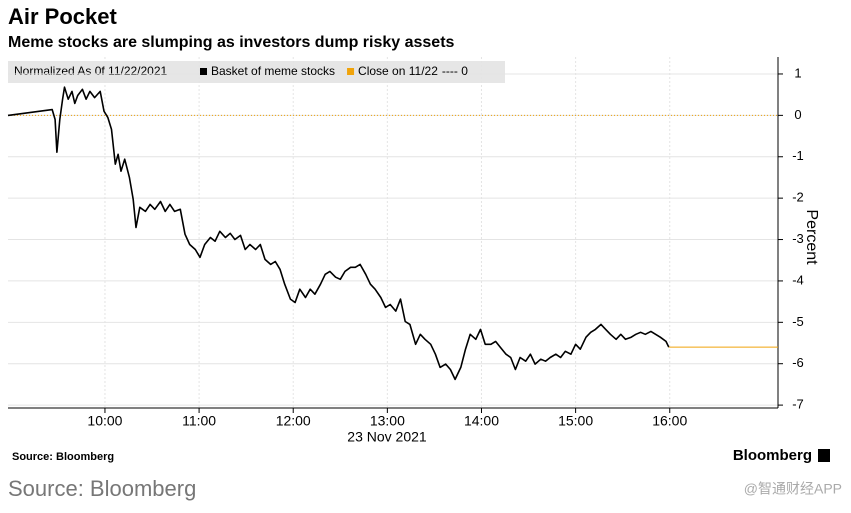 The image size is (851, 513). Describe the element at coordinates (824, 455) in the screenshot. I see `brand-icon` at that location.